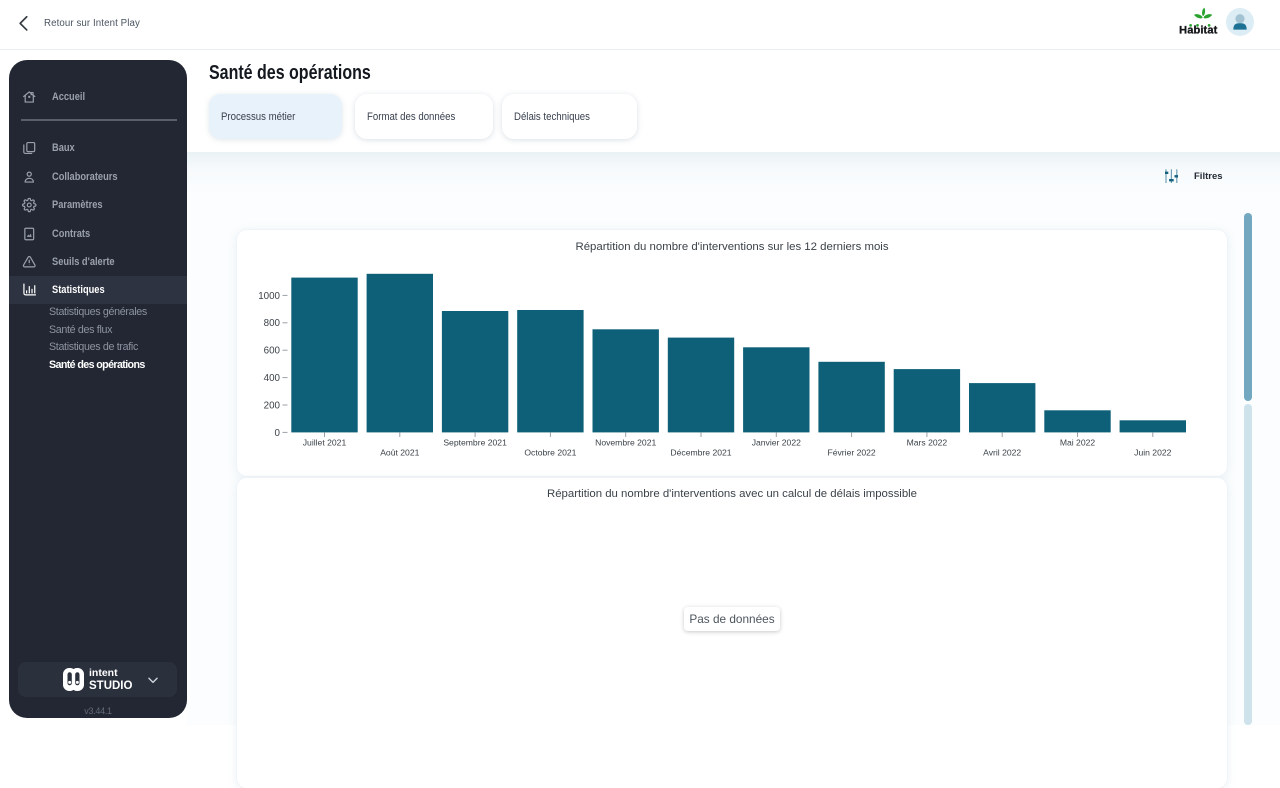 This screenshot has width=1280, height=788. What do you see at coordinates (927, 443) in the screenshot?
I see `svg-text: Mars 2022` at bounding box center [927, 443].